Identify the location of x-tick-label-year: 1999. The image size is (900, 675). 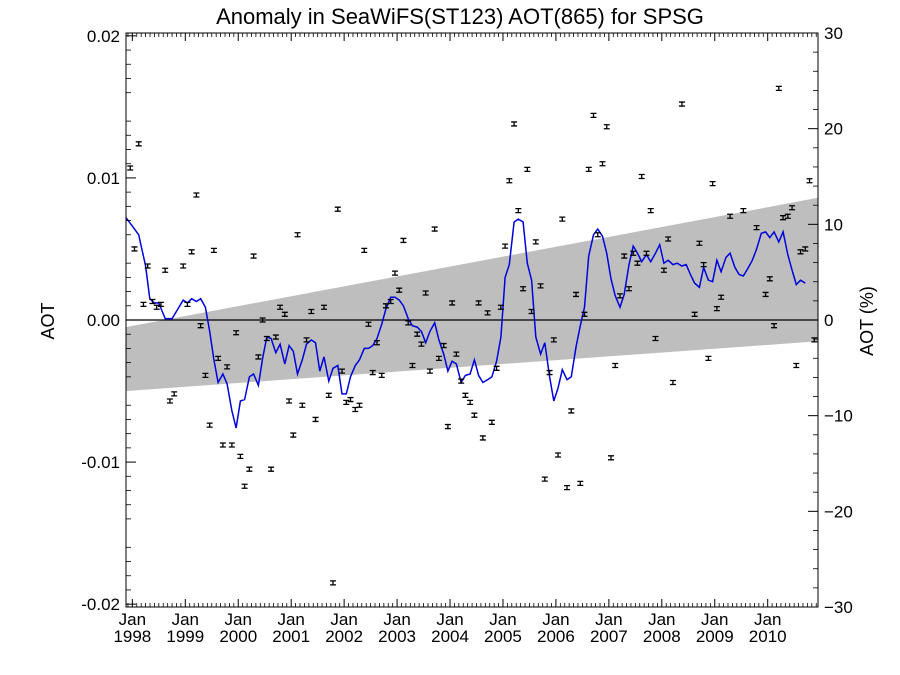
(185, 636).